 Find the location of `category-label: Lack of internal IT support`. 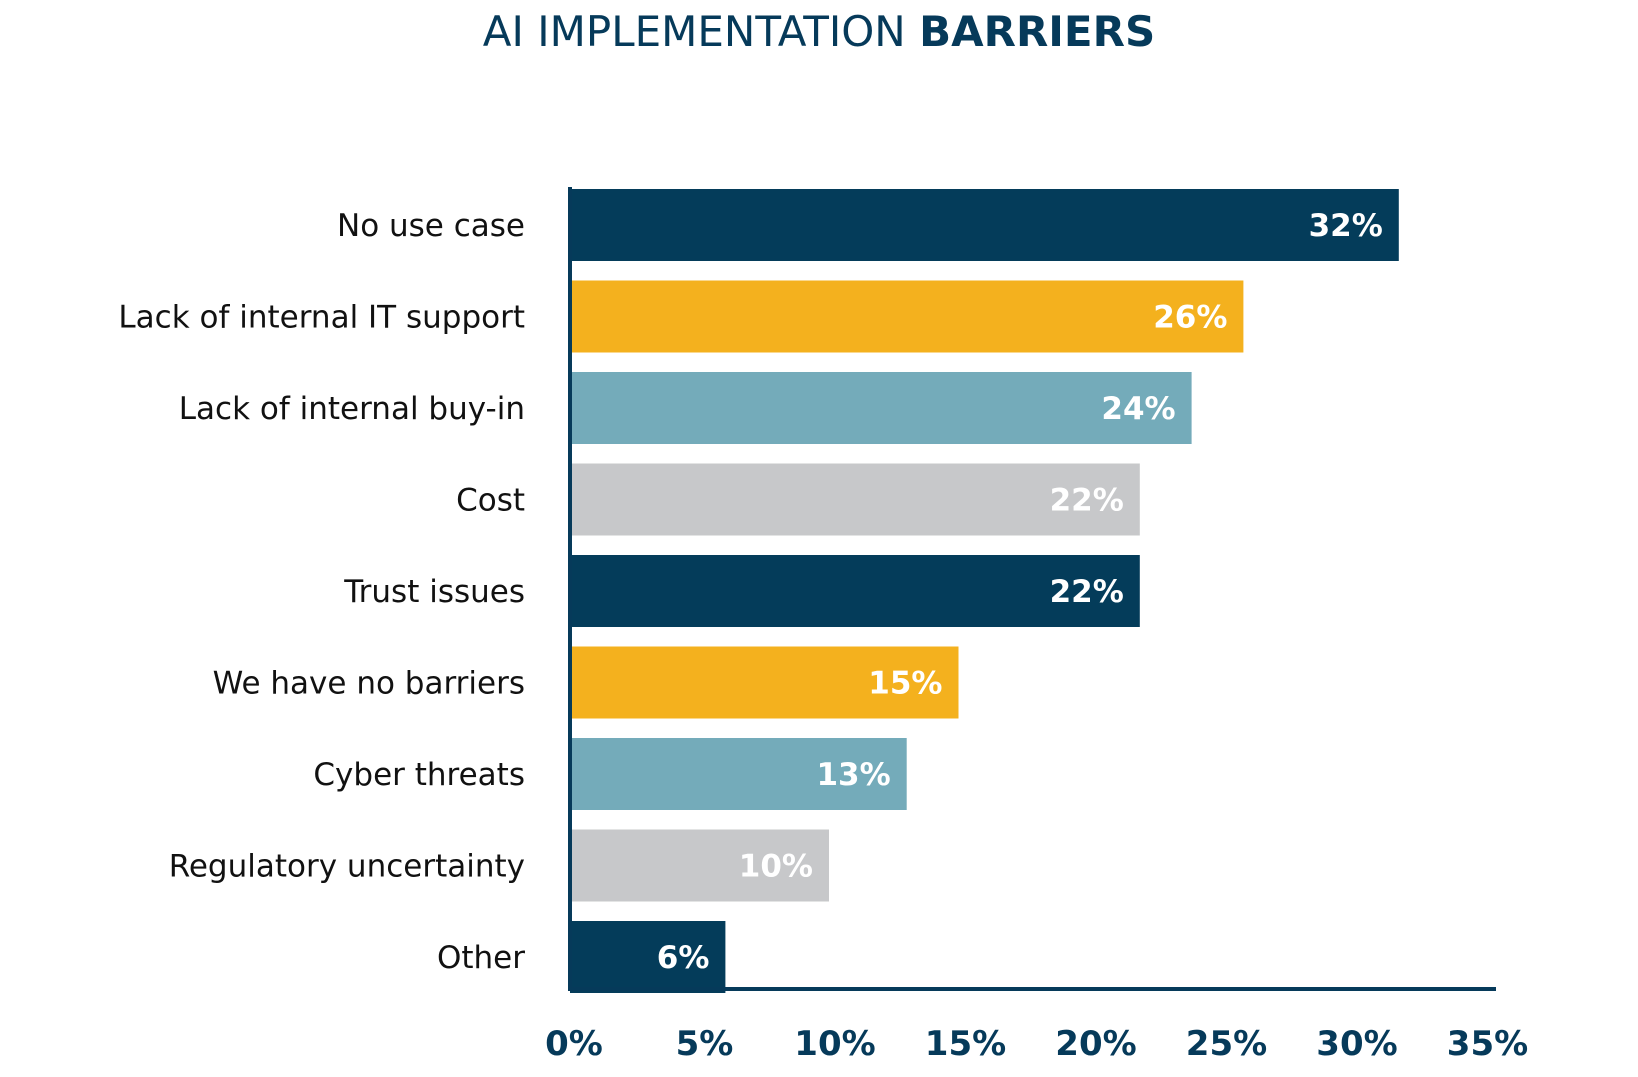

category-label: Lack of internal IT support is located at coordinates (321, 318).